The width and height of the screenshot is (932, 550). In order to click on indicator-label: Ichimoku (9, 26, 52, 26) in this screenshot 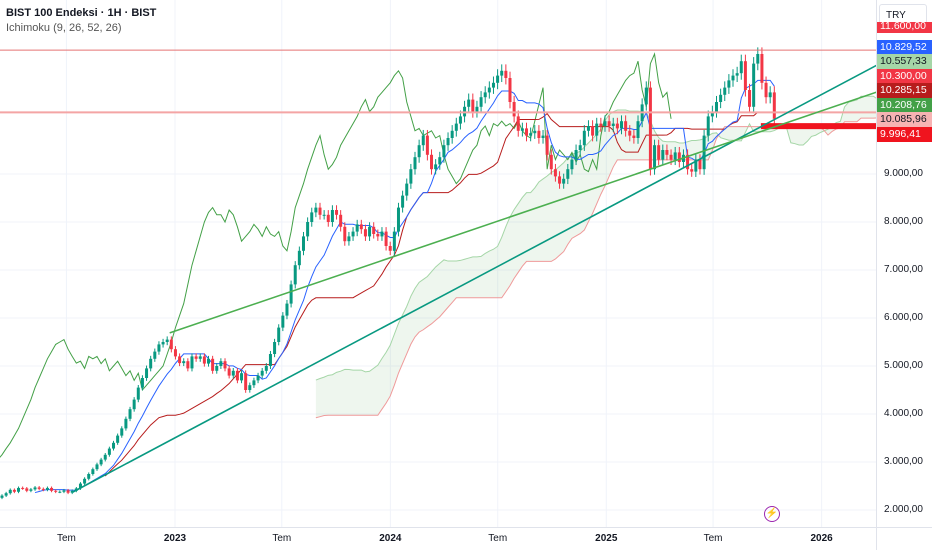, I will do `click(64, 28)`.